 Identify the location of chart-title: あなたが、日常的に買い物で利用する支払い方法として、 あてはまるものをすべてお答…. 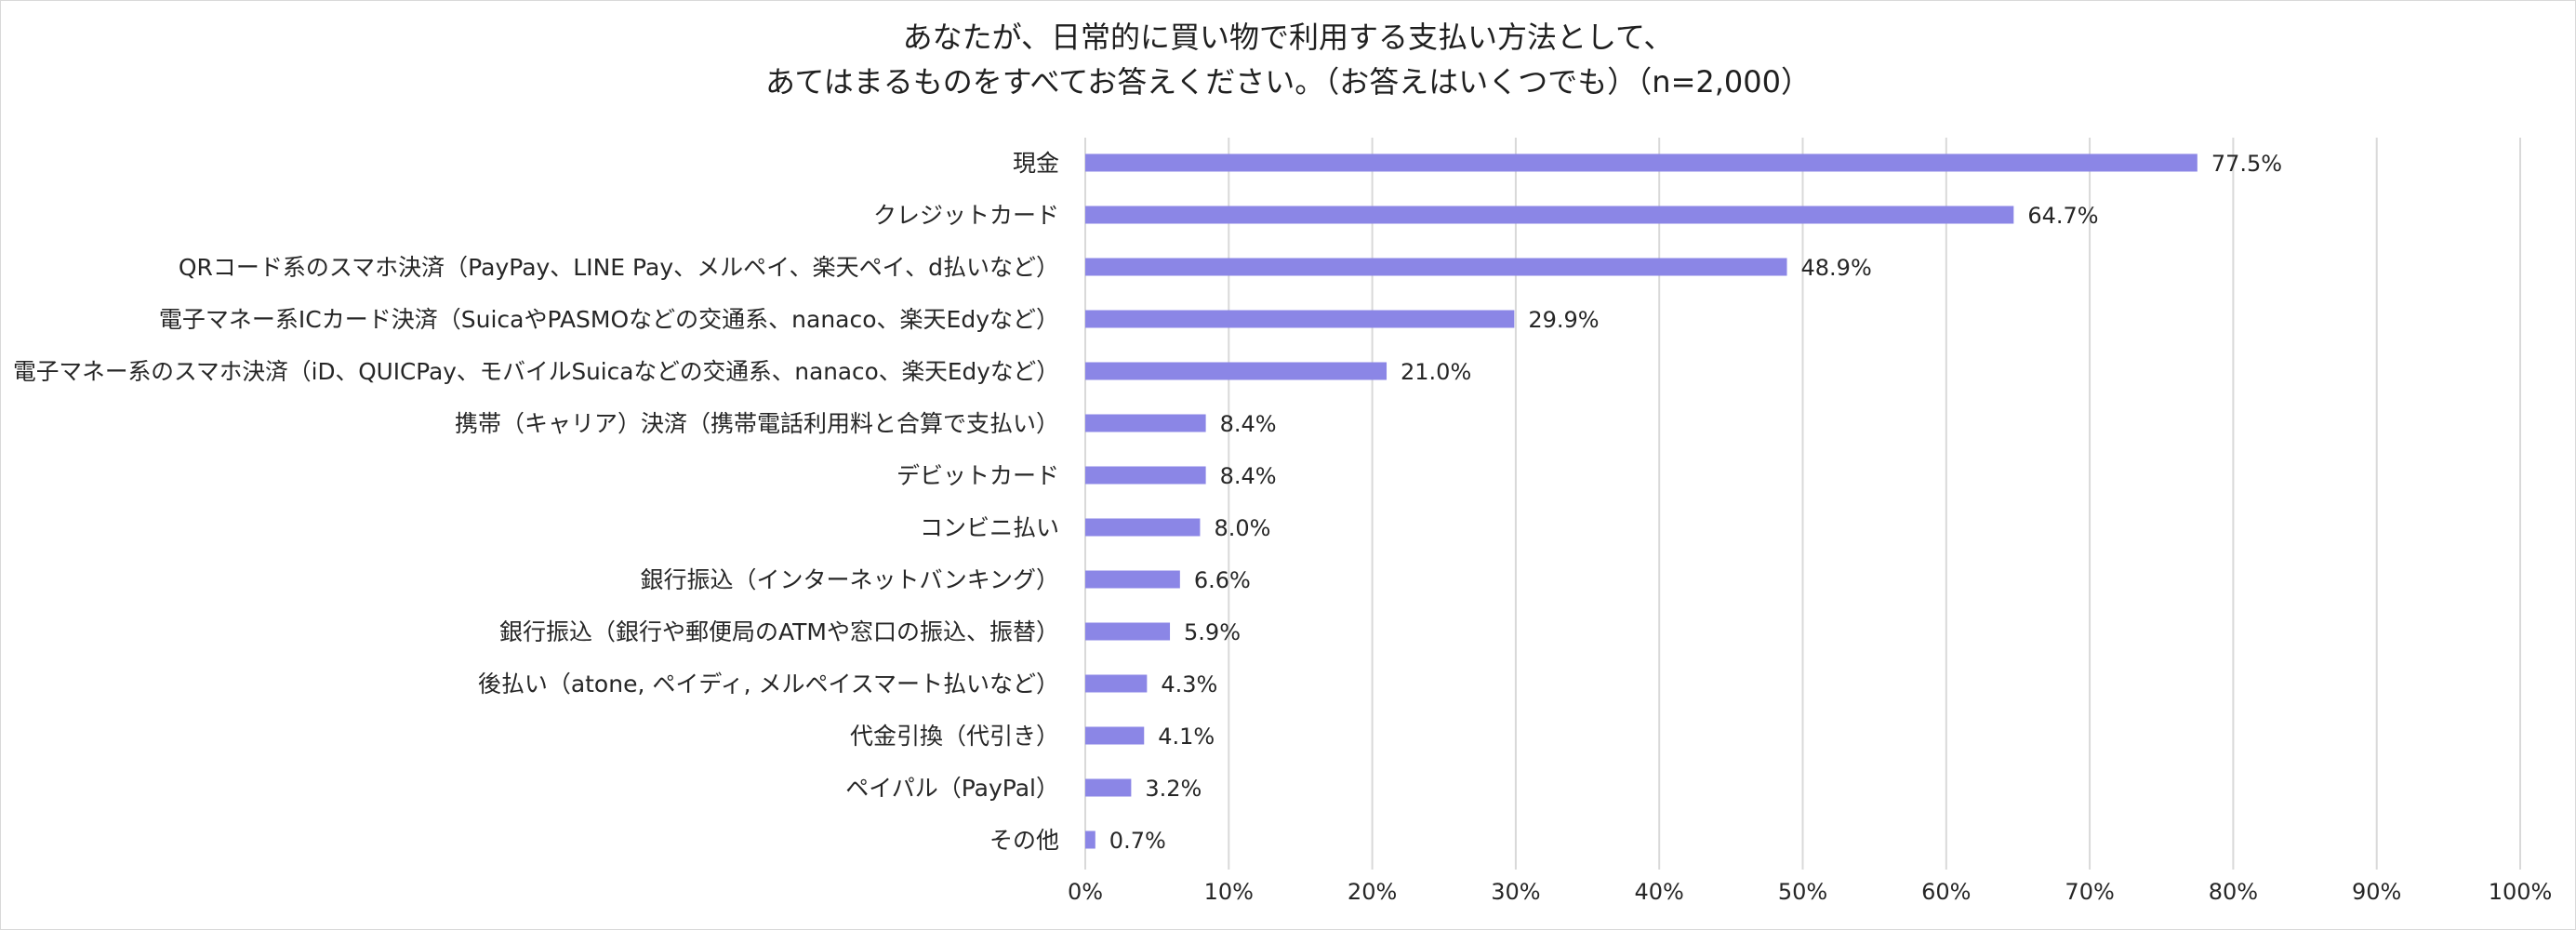
(1288, 59).